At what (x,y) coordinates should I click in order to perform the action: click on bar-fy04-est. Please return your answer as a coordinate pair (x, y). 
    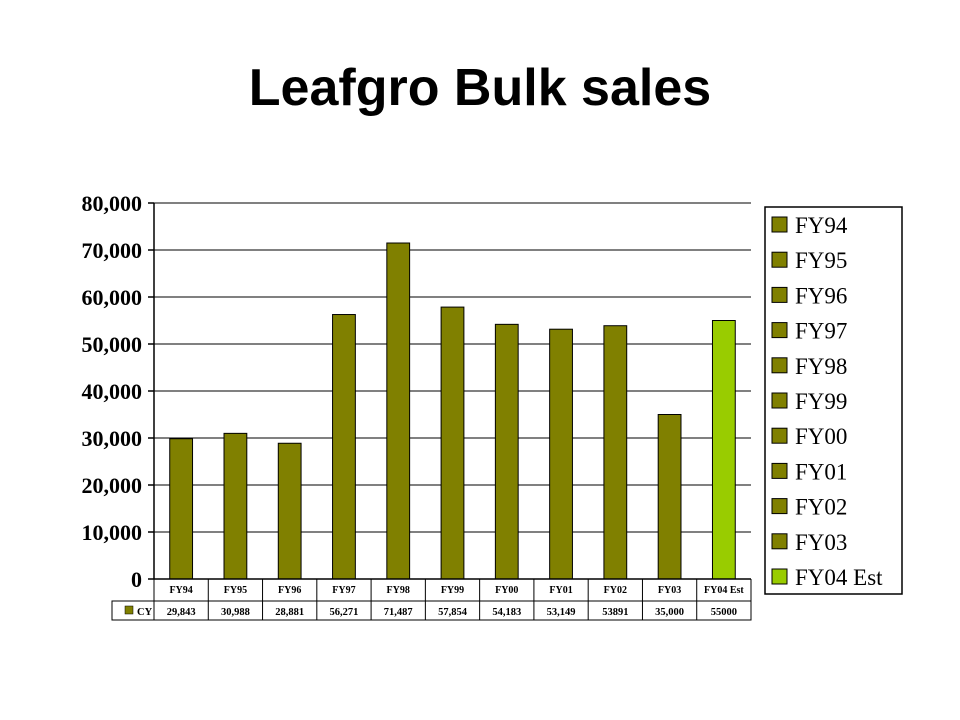
    Looking at the image, I should click on (723, 450).